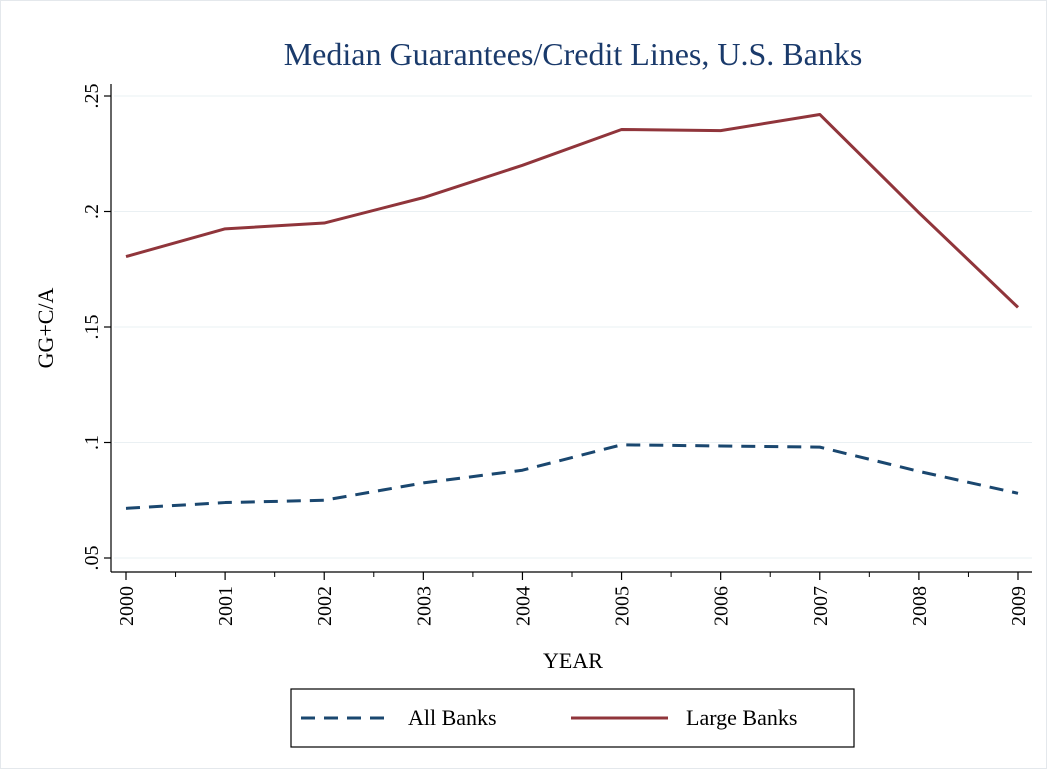  I want to click on x-axis-title: YEAR, so click(573, 660).